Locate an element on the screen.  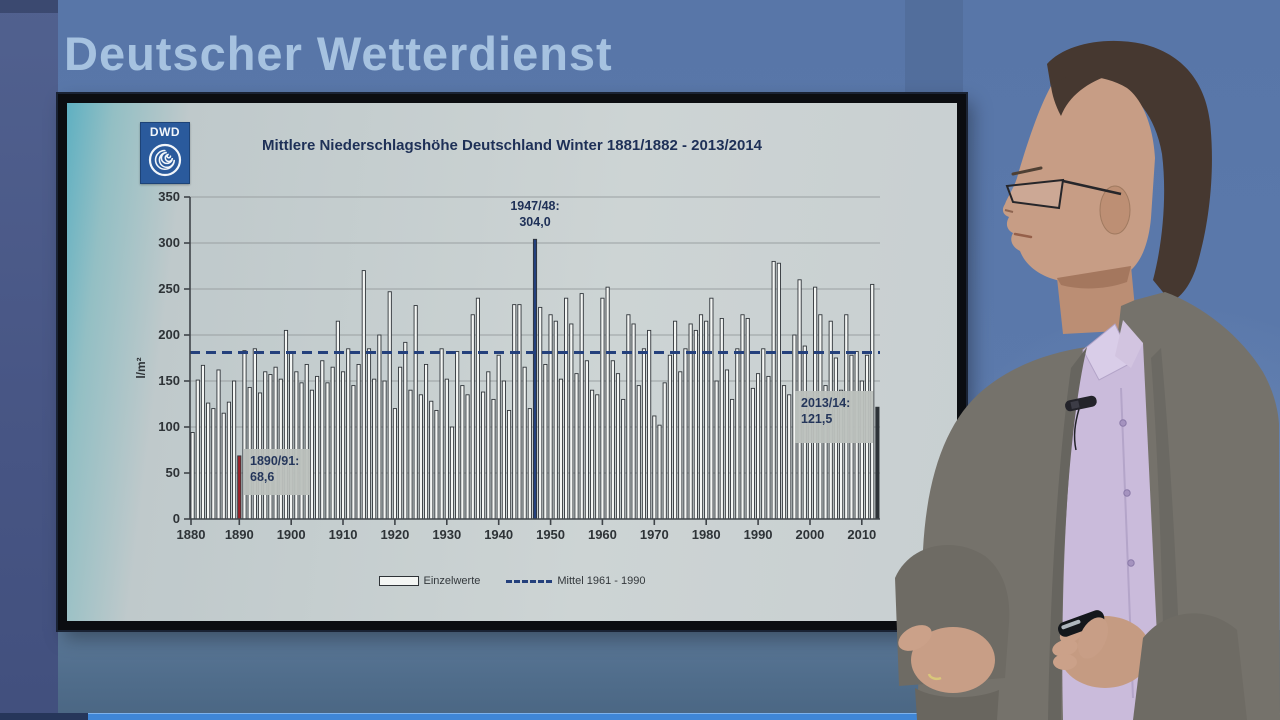
x-tick-label: 1960 is located at coordinates (602, 534).